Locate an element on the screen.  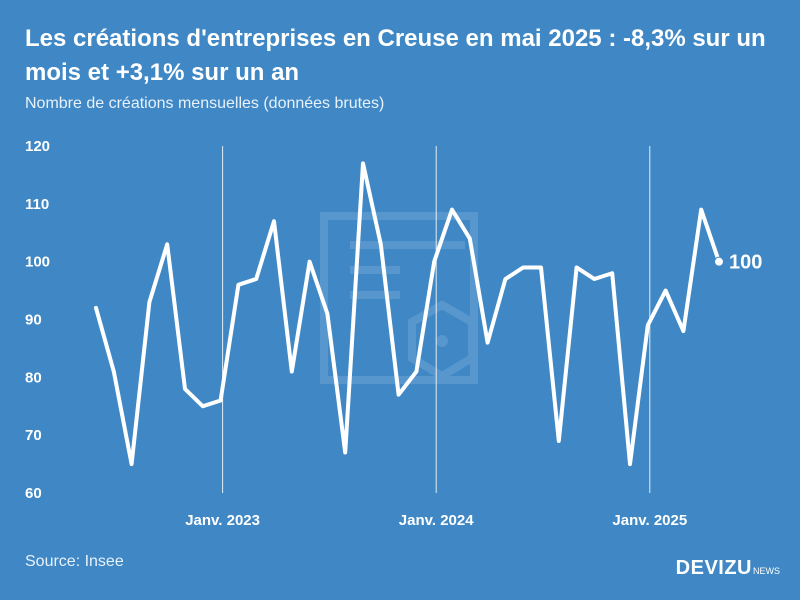
x-tick-label: Janv. 2024 is located at coordinates (436, 520).